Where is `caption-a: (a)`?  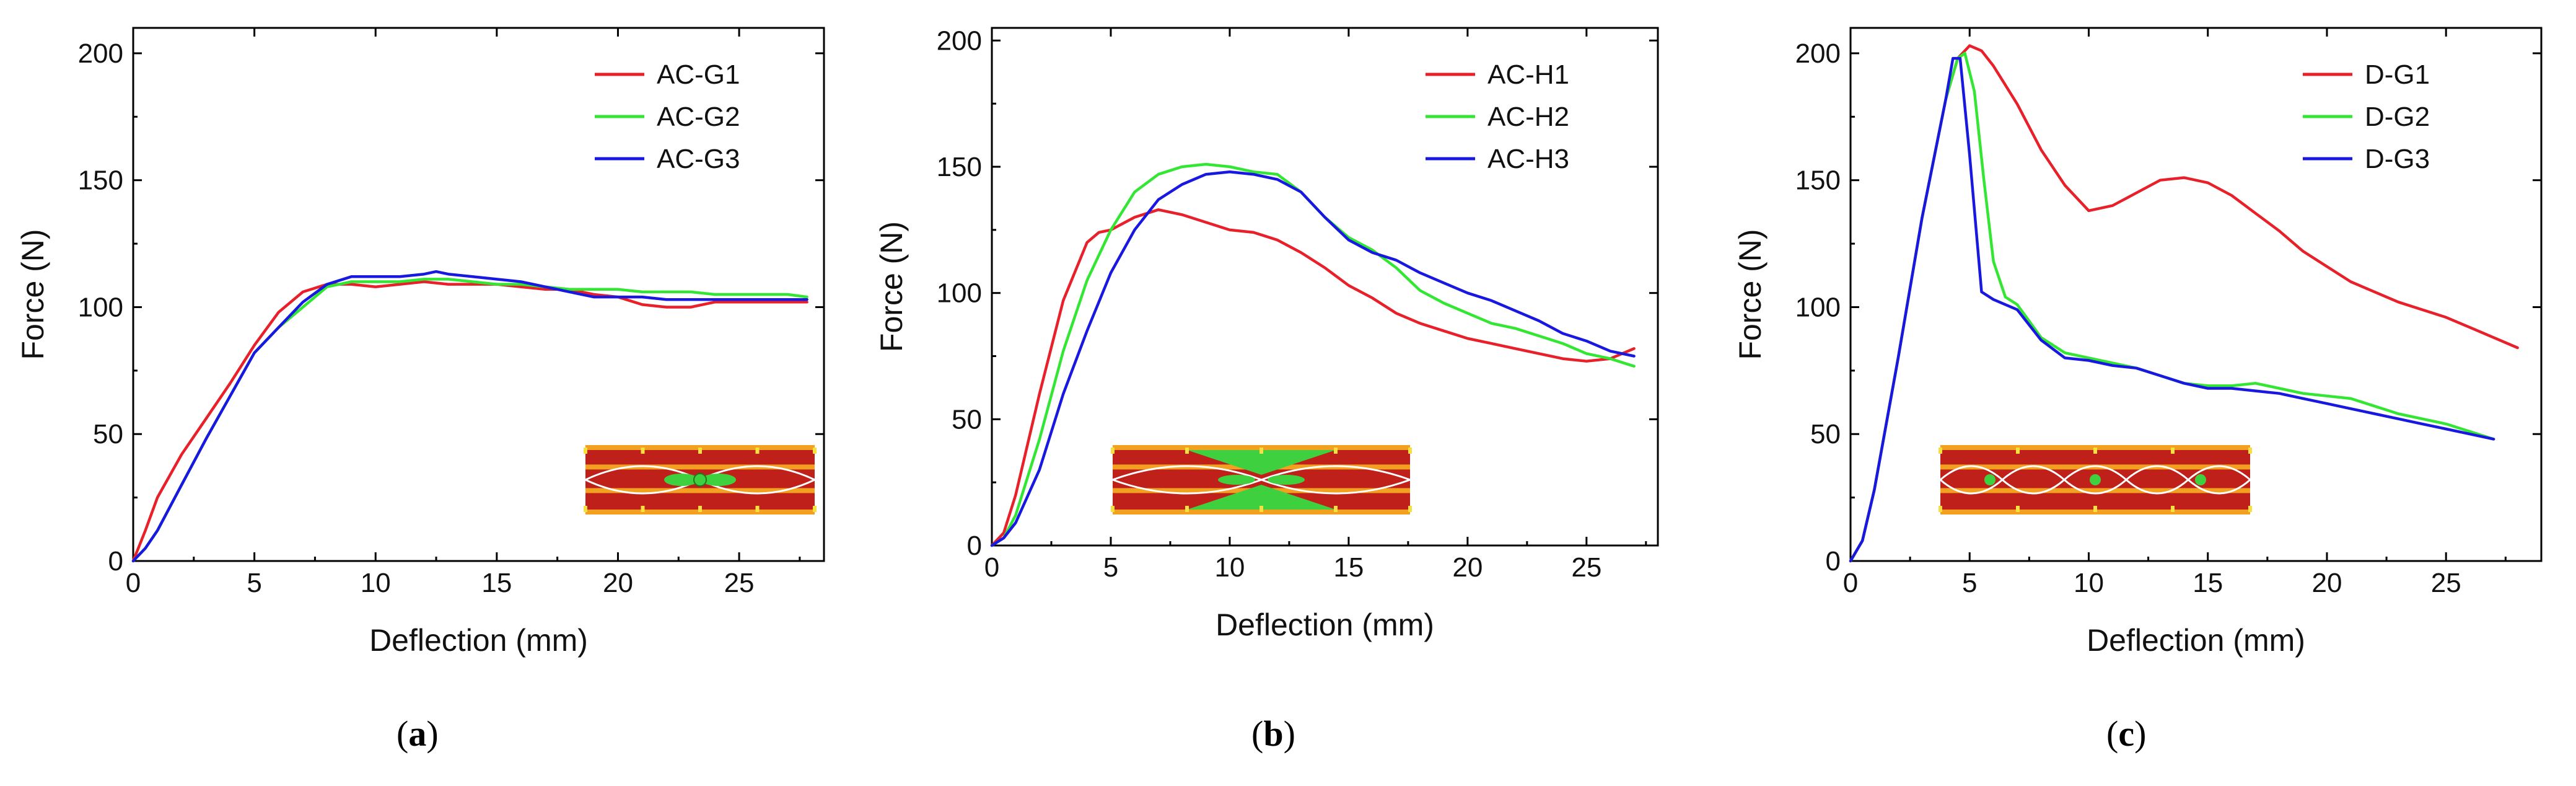 caption-a: (a) is located at coordinates (417, 734).